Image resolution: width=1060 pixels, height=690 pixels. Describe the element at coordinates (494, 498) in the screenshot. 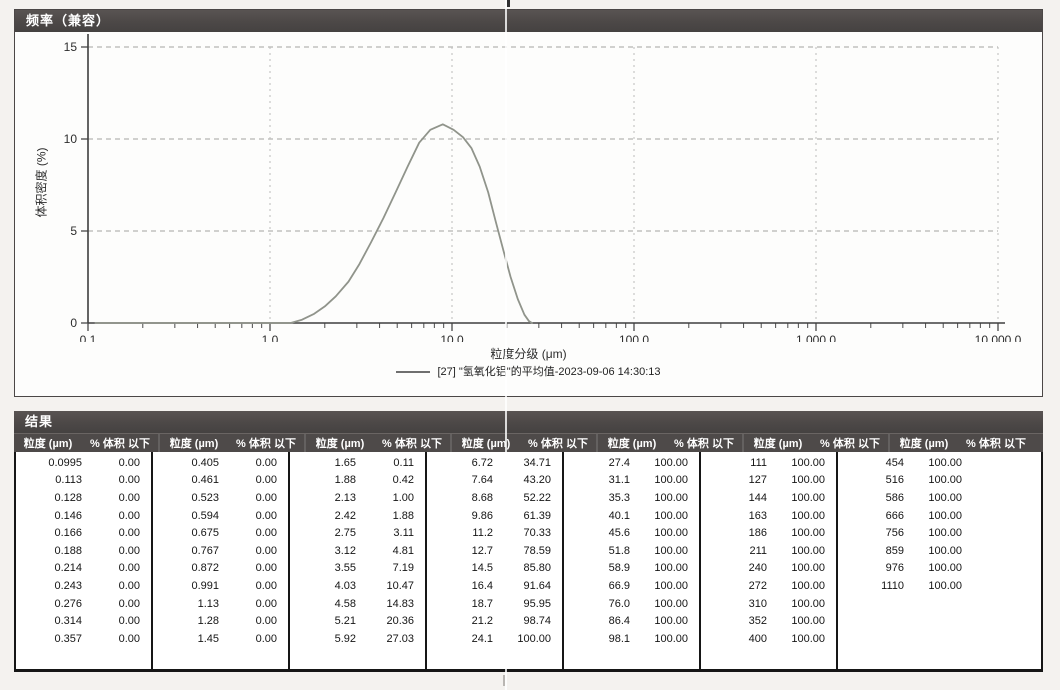

I see `table-row: 8.68 52.22` at that location.